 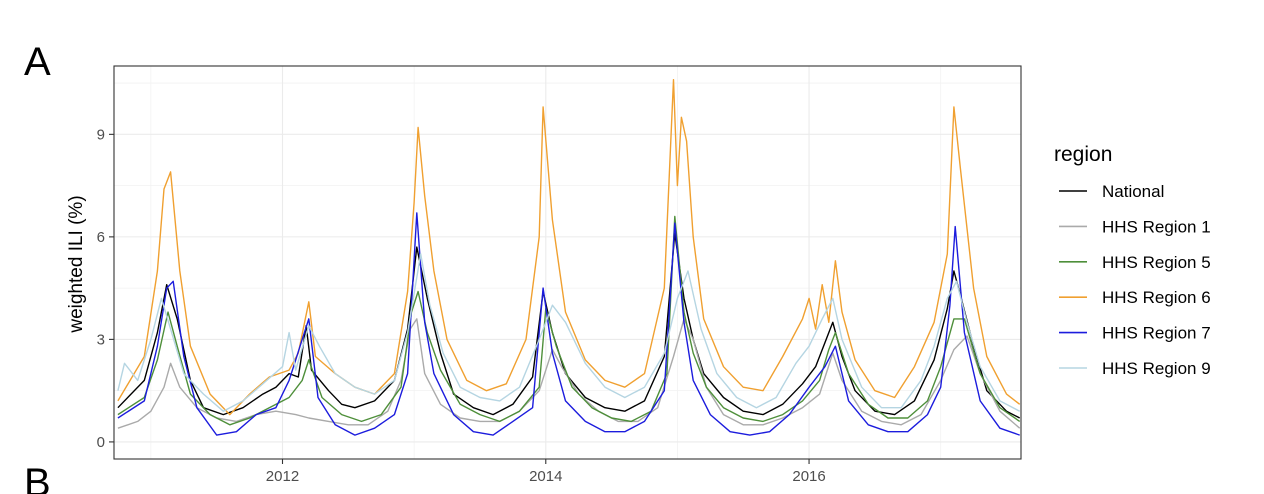 What do you see at coordinates (101, 339) in the screenshot?
I see `y-tick-label: 3` at bounding box center [101, 339].